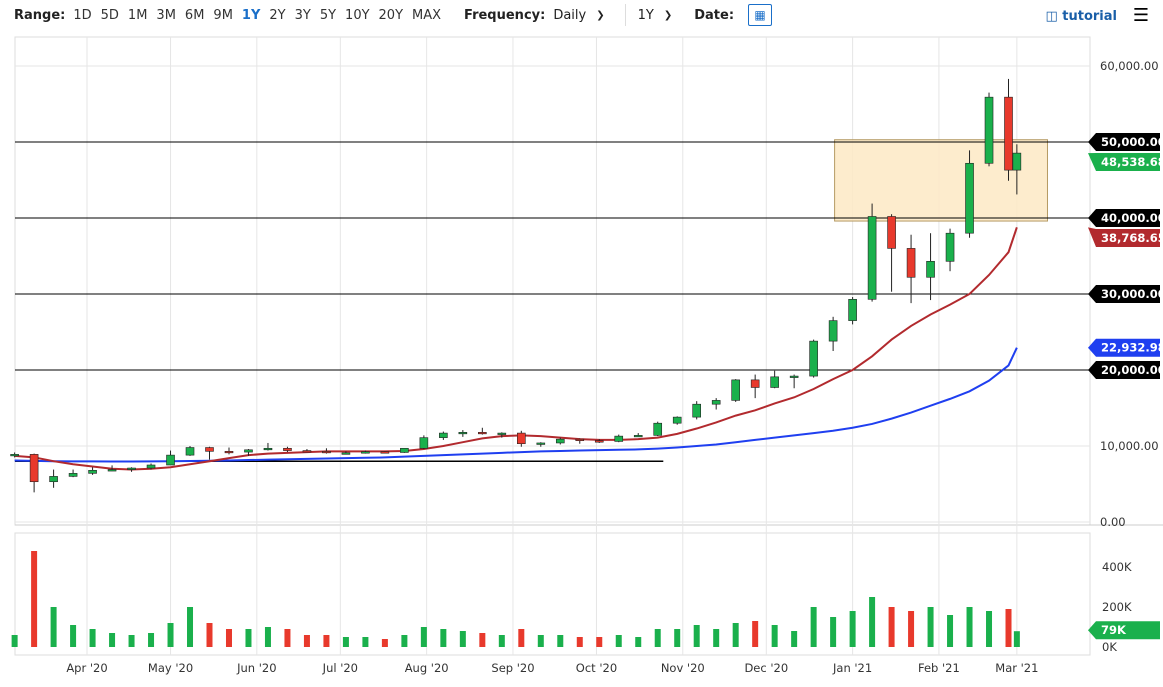  Describe the element at coordinates (427, 668) in the screenshot. I see `x-tick-label: Aug '20` at that location.